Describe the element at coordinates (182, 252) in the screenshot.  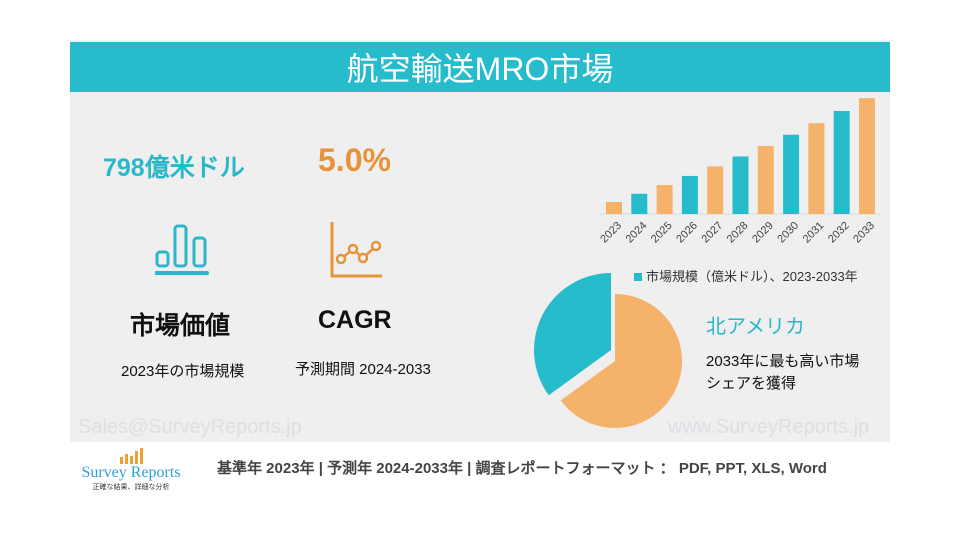
I see `bar-chart-icon` at that location.